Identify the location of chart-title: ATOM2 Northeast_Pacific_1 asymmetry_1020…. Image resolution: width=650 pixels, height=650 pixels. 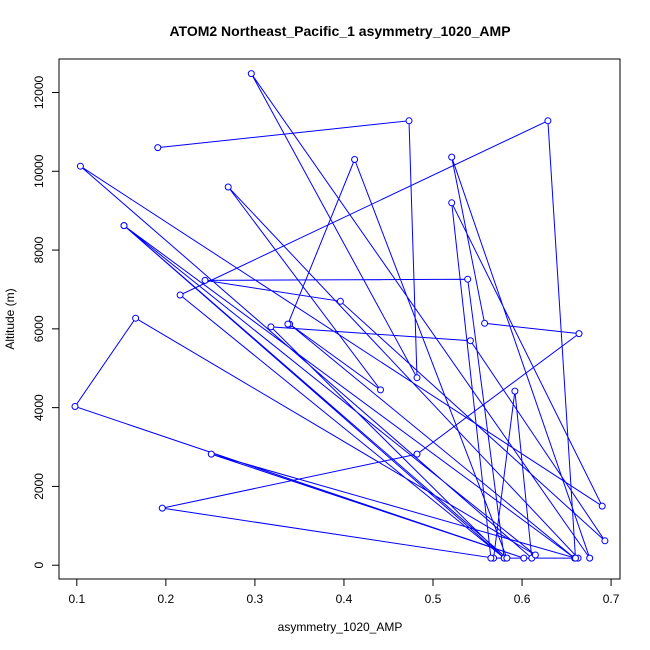
(339, 31).